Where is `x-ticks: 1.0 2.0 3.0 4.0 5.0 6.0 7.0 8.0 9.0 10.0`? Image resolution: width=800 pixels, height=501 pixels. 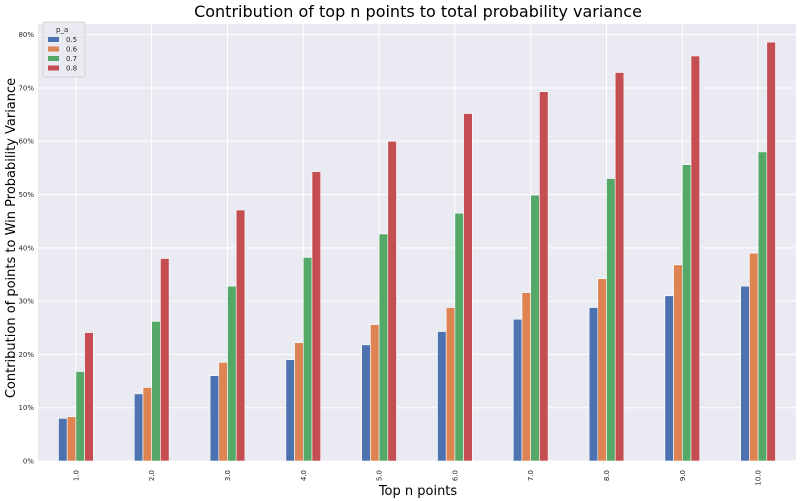 x-ticks: 1.0 2.0 3.0 4.0 5.0 6.0 7.0 8.0 9.0 10.0 is located at coordinates (417, 478).